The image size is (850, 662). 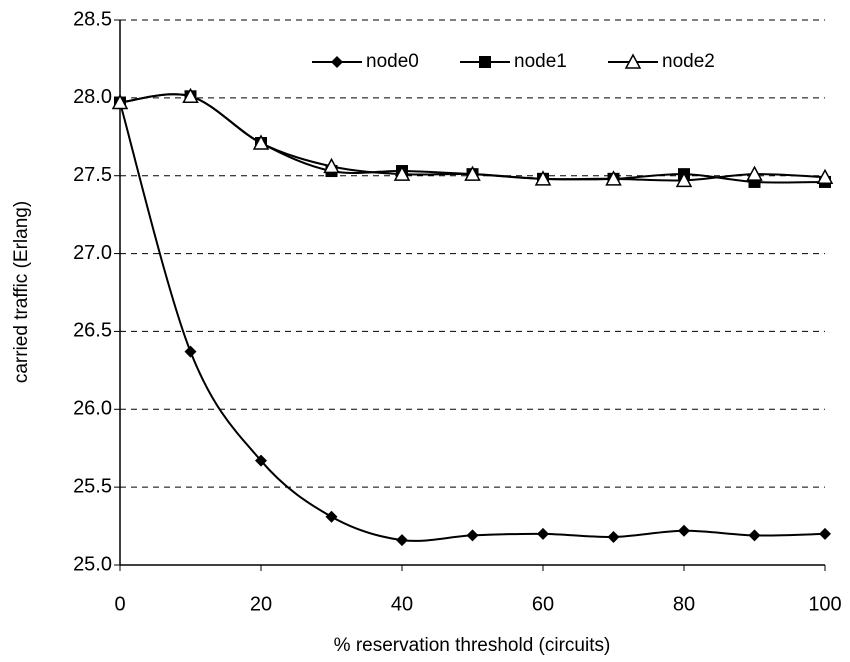 What do you see at coordinates (92, 564) in the screenshot?
I see `y-tick-label: 25.0` at bounding box center [92, 564].